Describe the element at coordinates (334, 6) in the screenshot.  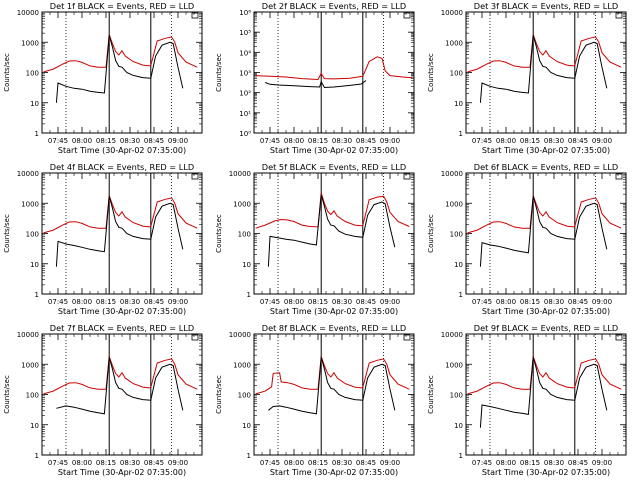
I see `panel-title: Det 2f BLACK = Events, RED = LLD` at that location.